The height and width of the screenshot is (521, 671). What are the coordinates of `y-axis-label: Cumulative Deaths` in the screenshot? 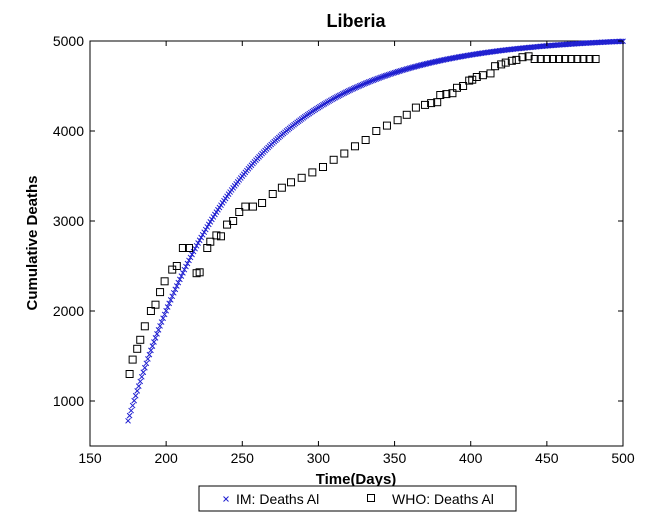 It's located at (32, 242).